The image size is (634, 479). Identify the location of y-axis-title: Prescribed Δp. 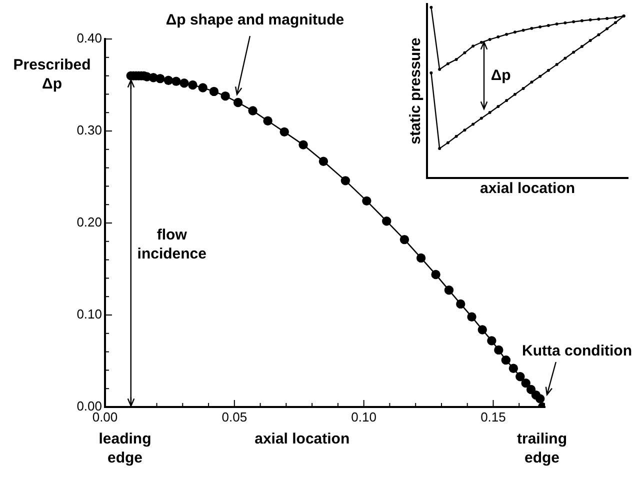
(52, 74).